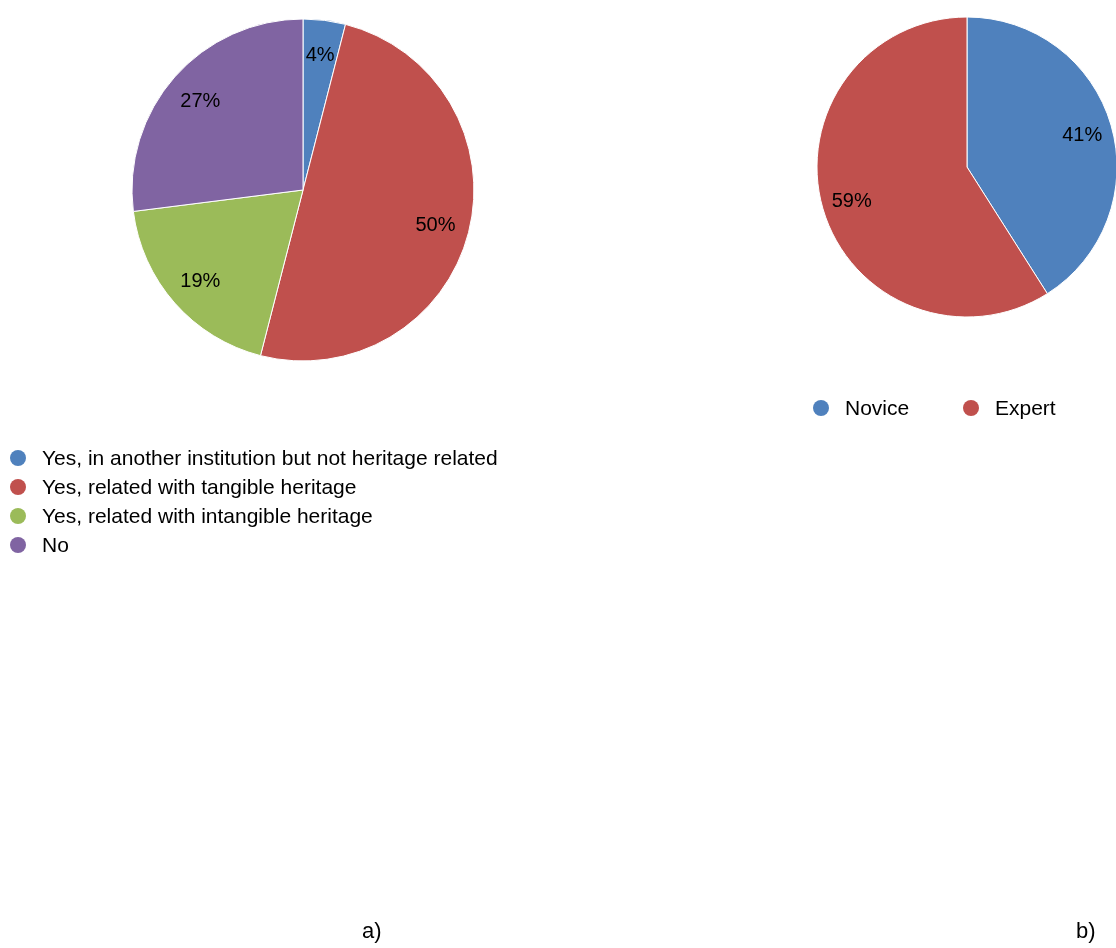  I want to click on data-label: 50%, so click(435, 224).